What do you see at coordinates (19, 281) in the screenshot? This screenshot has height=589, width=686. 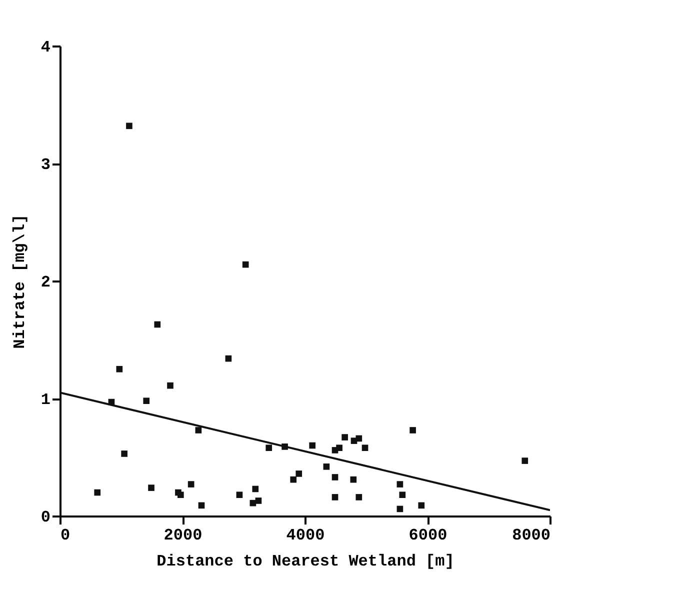 I see `y-axis-title: Nitrate [mg\l]` at bounding box center [19, 281].